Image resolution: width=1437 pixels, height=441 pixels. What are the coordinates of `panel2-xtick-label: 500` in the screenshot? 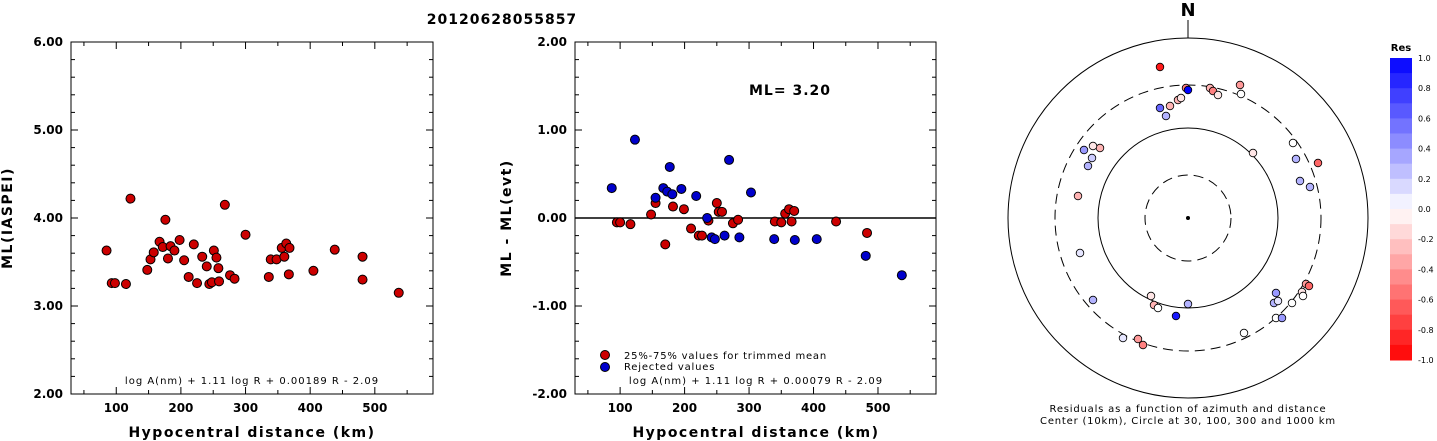 It's located at (877, 408).